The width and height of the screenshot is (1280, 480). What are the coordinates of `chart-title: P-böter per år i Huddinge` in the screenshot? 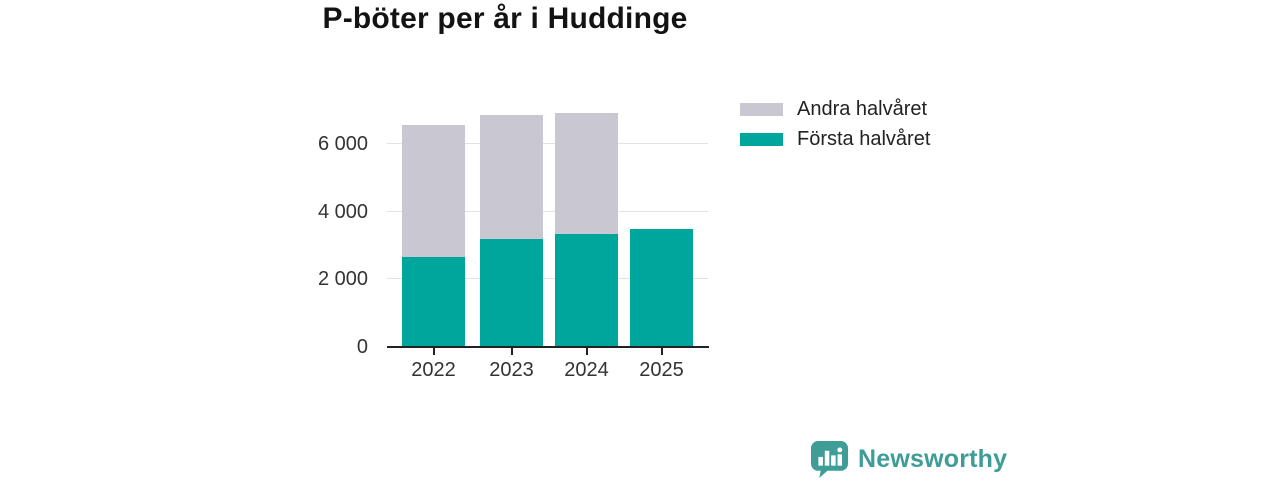 It's located at (505, 18).